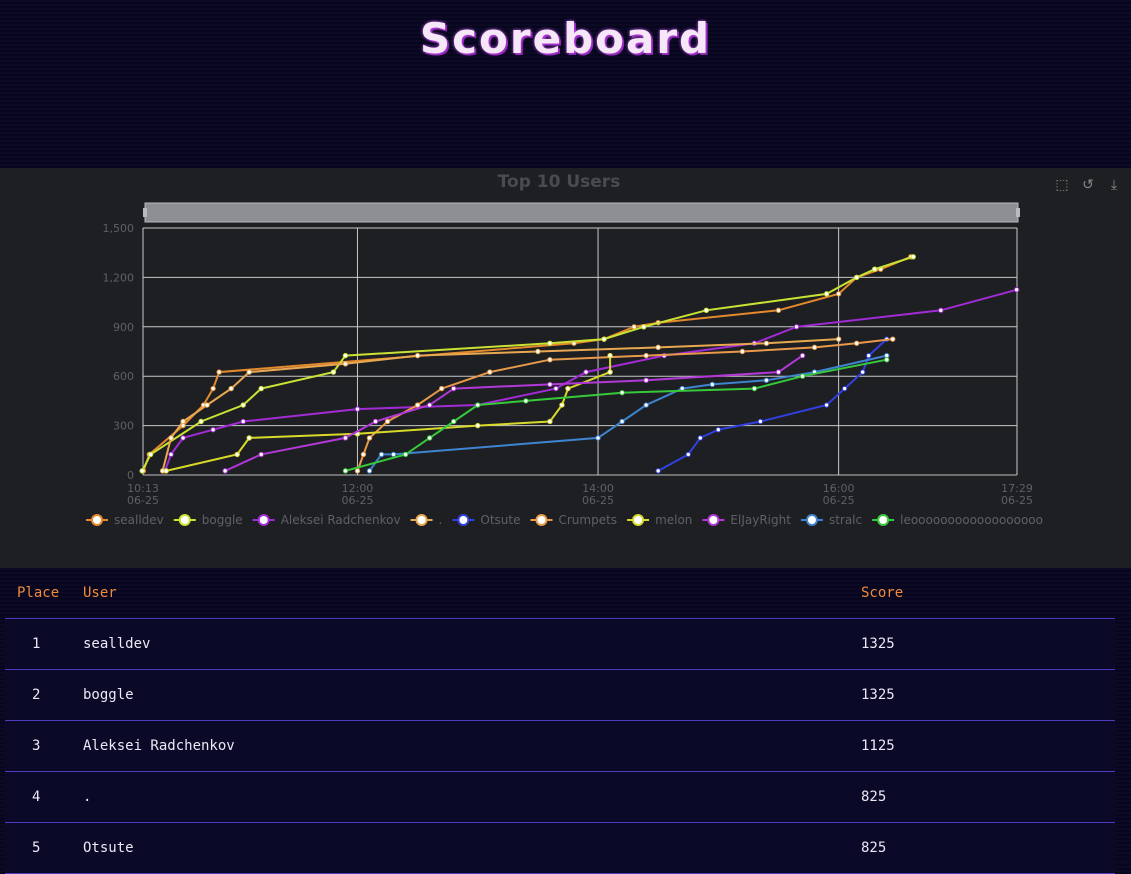  Describe the element at coordinates (43, 593) in the screenshot. I see `place-header: Place` at that location.